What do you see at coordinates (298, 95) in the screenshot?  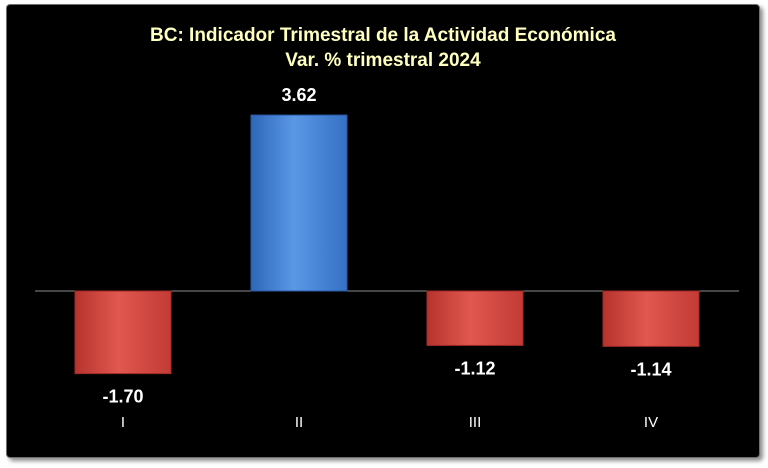 I see `data-label-II: 3.62` at bounding box center [298, 95].